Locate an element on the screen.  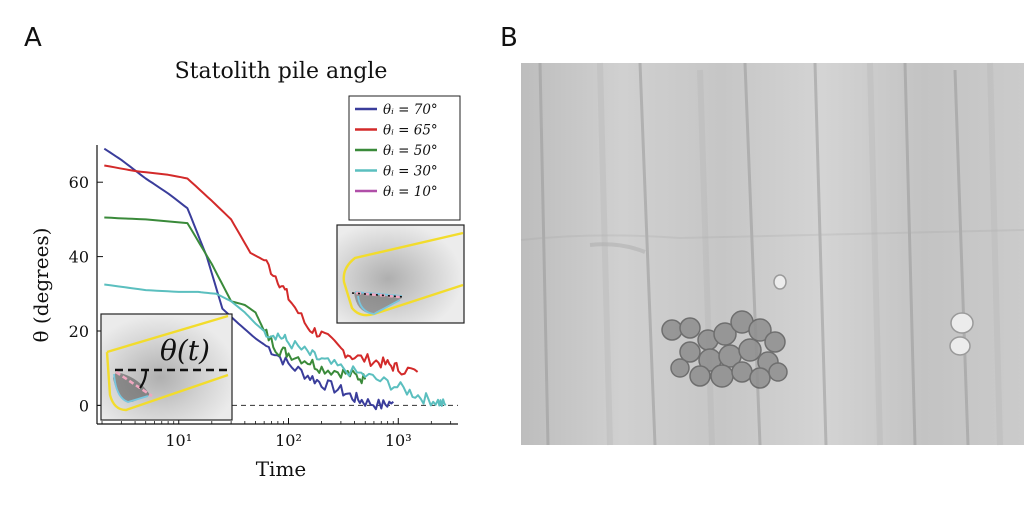
legend-label: θᵢ = 50° is located at coordinates (410, 151).